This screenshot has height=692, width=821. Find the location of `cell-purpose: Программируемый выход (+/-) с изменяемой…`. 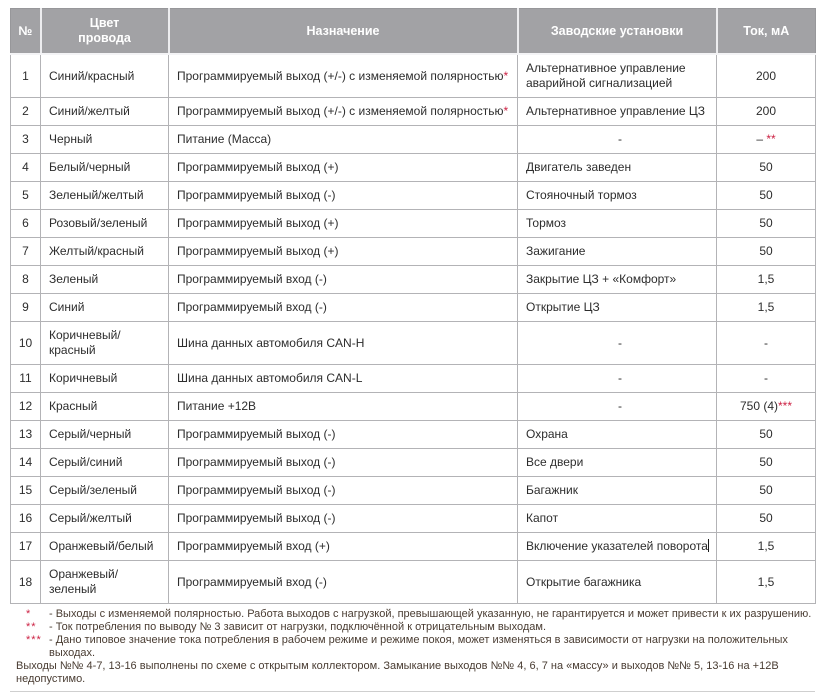

cell-purpose: Программируемый выход (+/-) с изменяемой… is located at coordinates (343, 111).